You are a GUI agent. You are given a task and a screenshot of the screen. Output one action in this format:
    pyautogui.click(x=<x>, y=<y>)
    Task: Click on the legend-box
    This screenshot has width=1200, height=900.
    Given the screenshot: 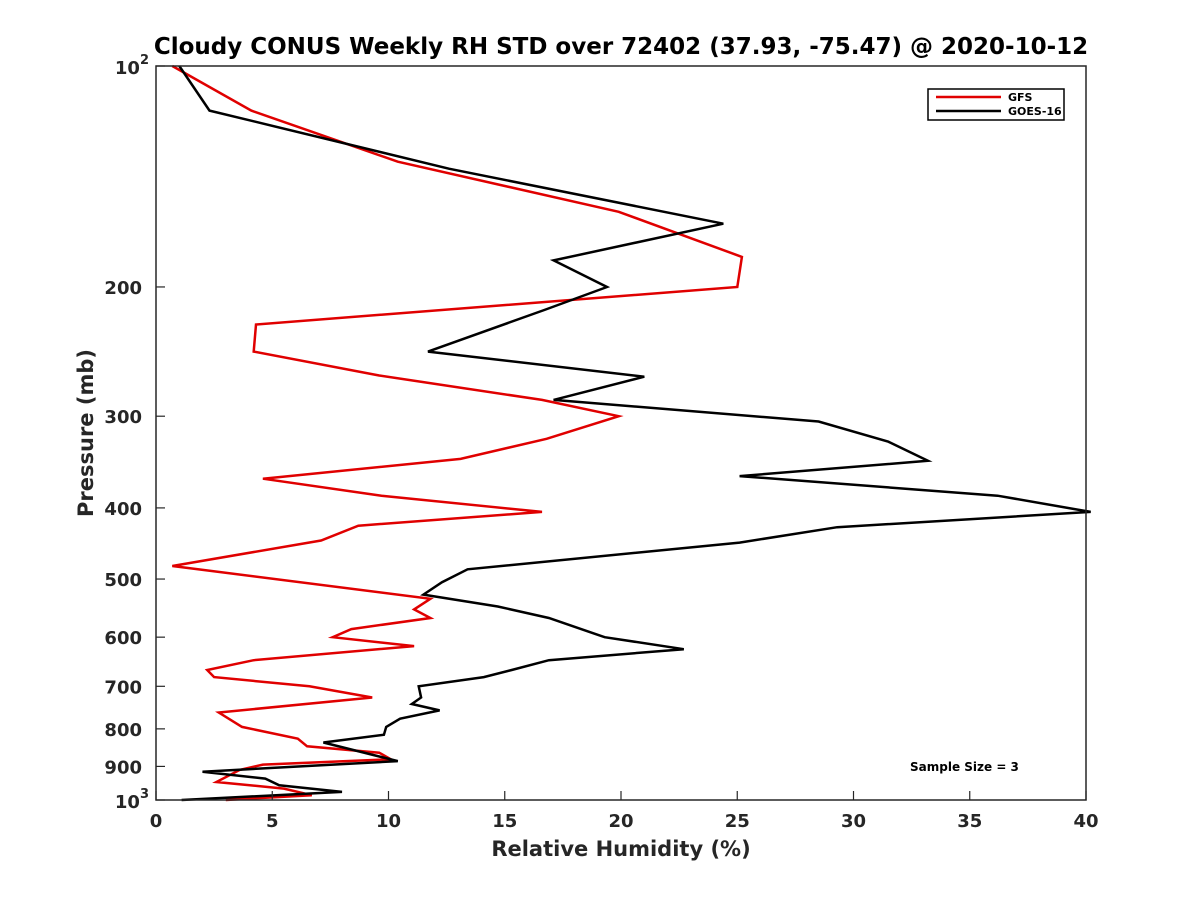 What is the action you would take?
    pyautogui.click(x=996, y=104)
    